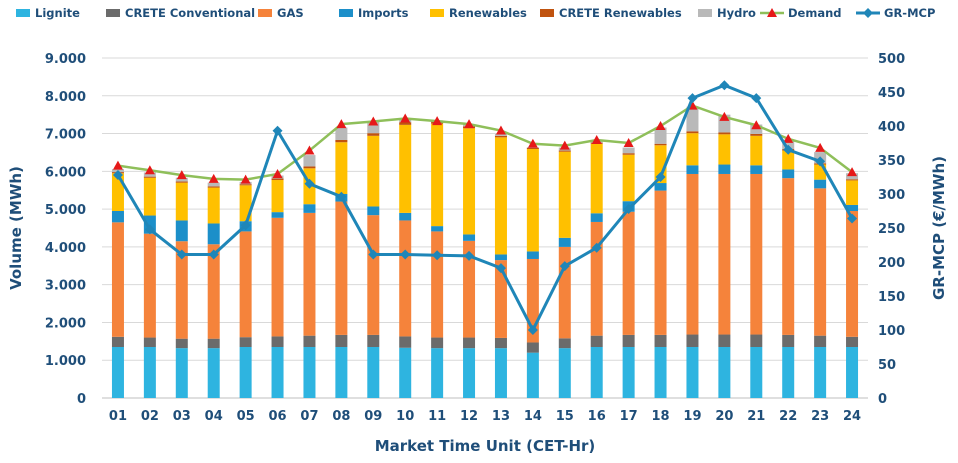  Describe the element at coordinates (565, 416) in the screenshot. I see `x-tick-label: 15` at that location.